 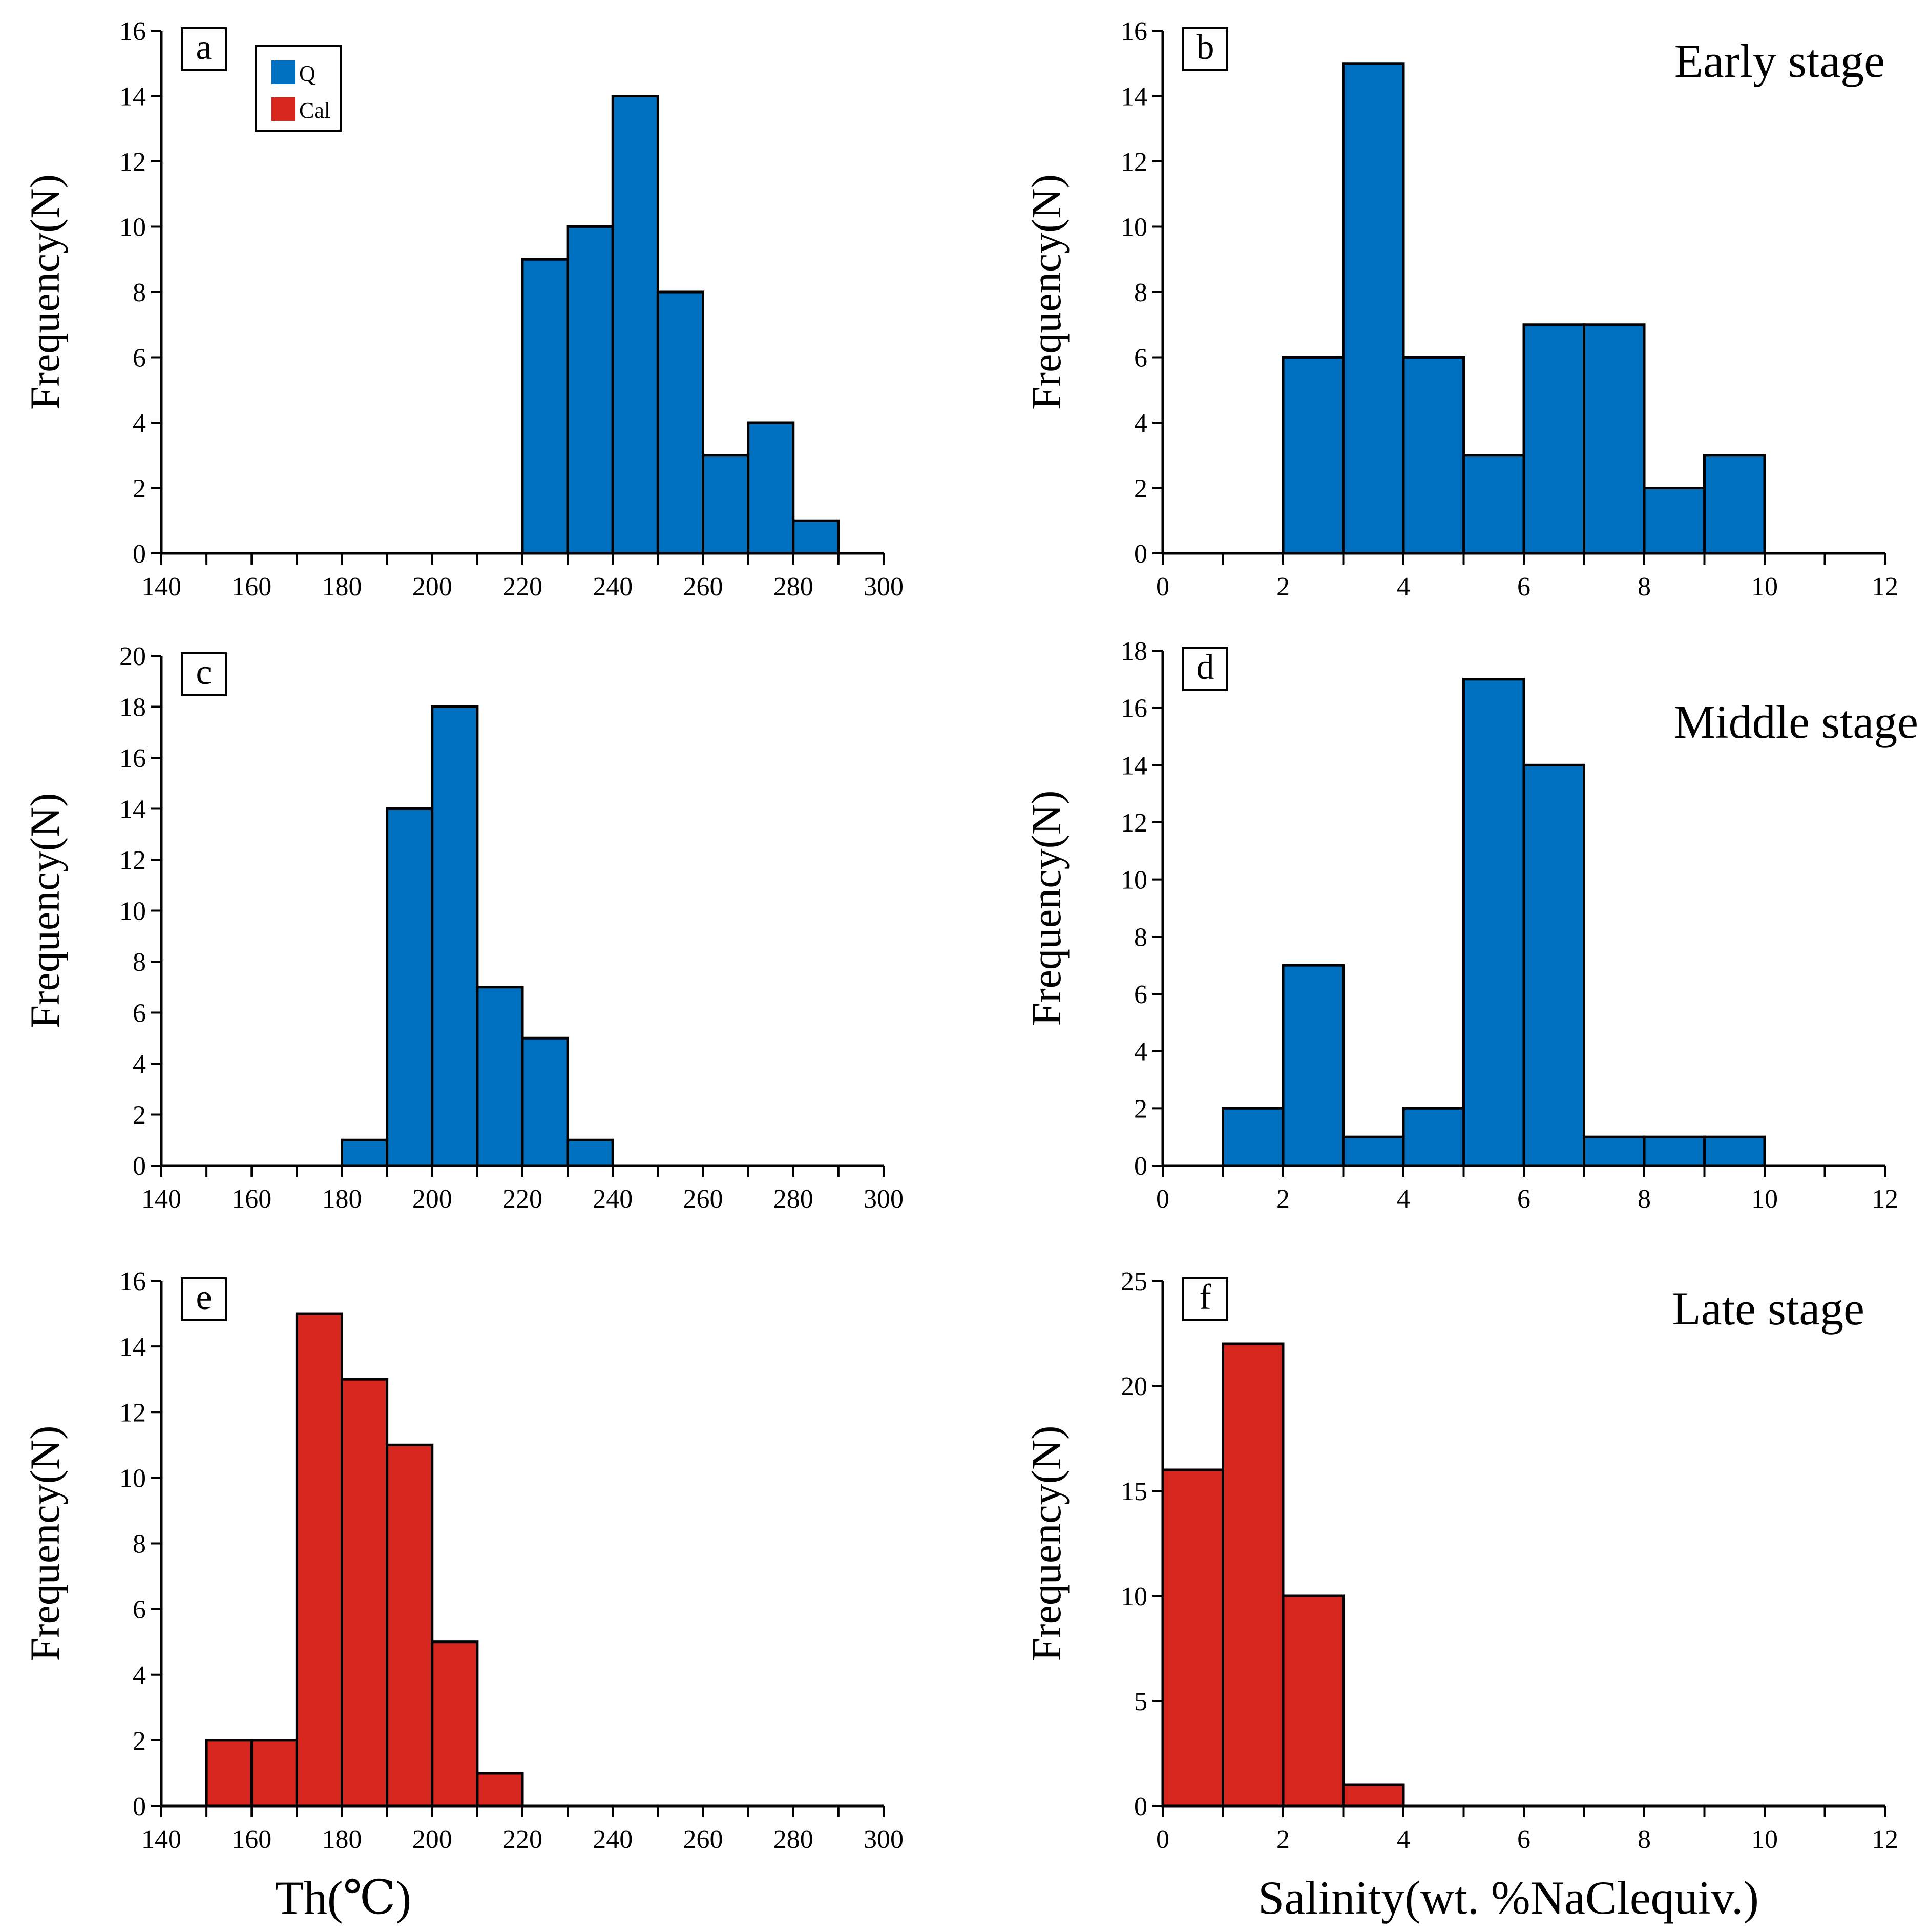 I want to click on stage-label: Early stage, so click(x=1779, y=61).